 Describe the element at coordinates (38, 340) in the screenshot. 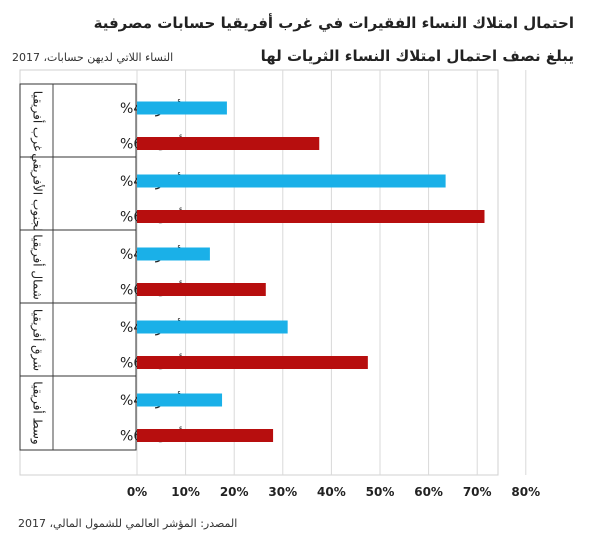

I see `group-label: شرق أفريقيا` at that location.